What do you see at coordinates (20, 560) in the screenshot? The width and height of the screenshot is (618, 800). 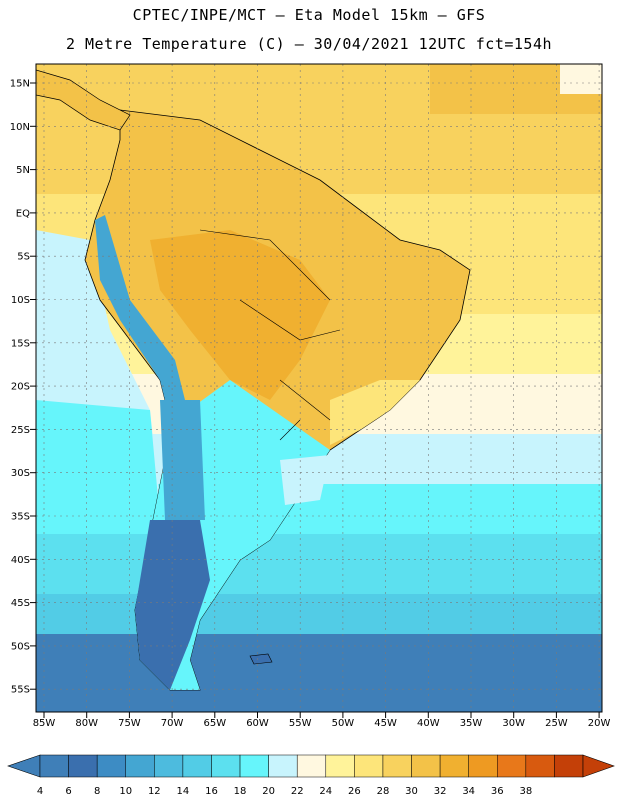 I see `lat-label: 40S` at bounding box center [20, 560].